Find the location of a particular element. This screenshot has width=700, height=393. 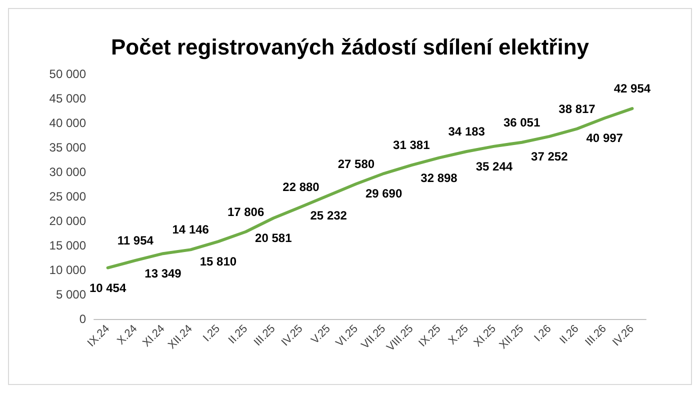

x-tick-label: V.25 is located at coordinates (321, 334).